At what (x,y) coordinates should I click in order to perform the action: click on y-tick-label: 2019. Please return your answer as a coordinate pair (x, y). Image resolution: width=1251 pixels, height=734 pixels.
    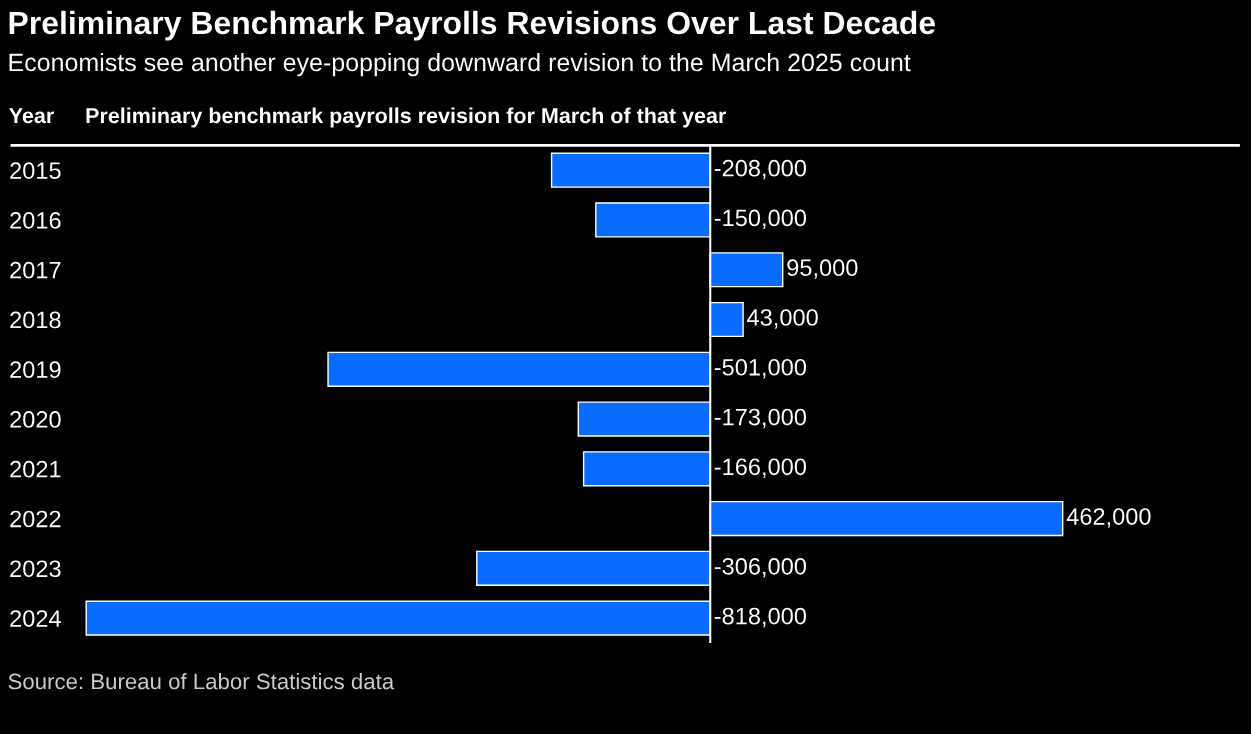
    Looking at the image, I should click on (35, 370).